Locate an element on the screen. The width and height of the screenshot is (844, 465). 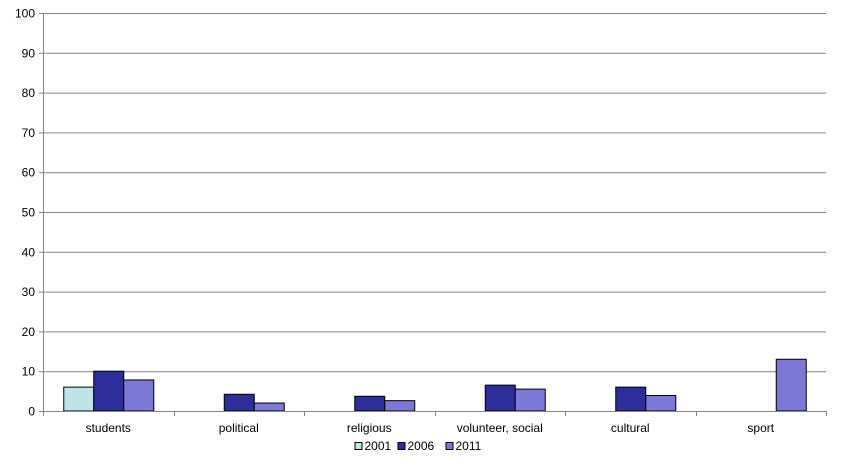
bar-2011-sport is located at coordinates (791, 385).